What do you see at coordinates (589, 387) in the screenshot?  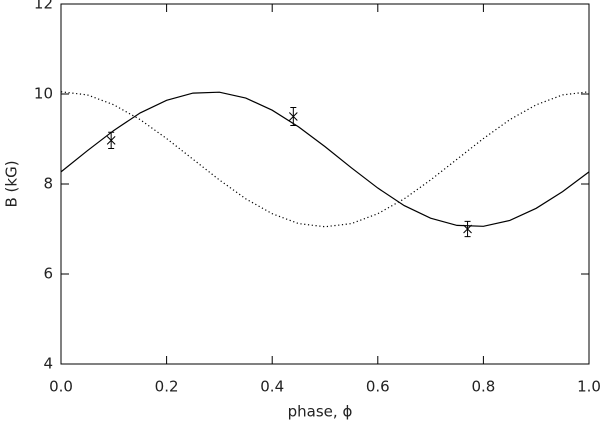 I see `x-tick-label: 1.0` at bounding box center [589, 387].